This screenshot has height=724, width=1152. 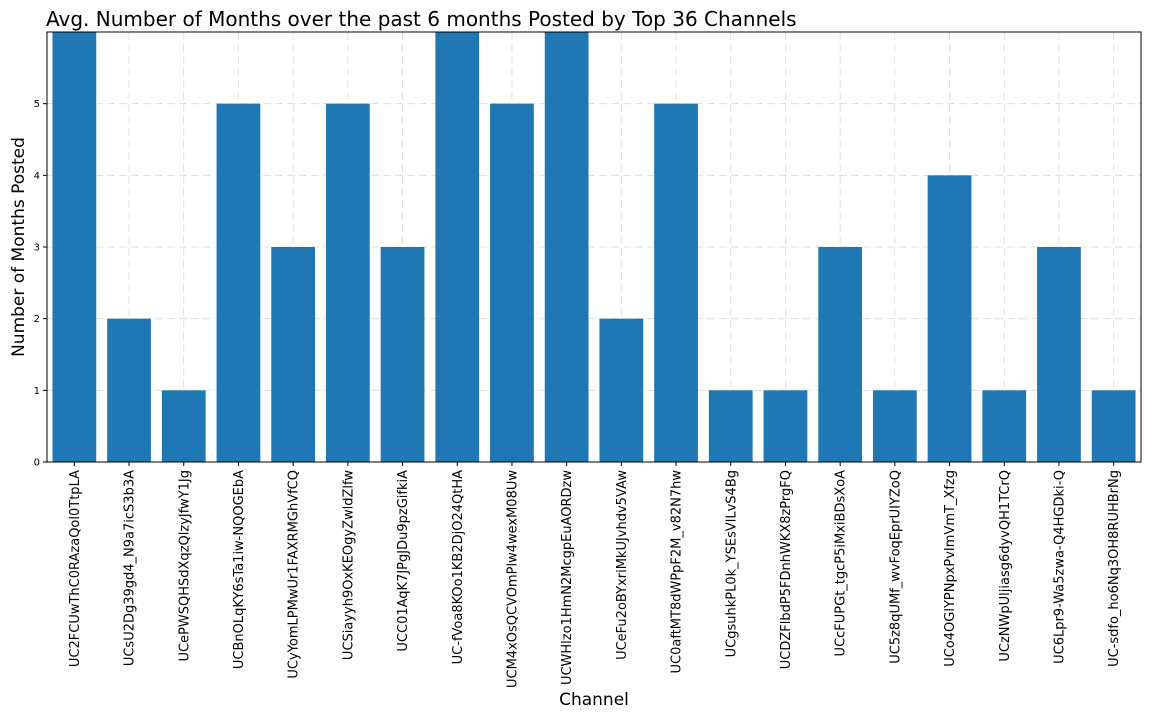 I want to click on x-tick-label: UCo4OGlYPNpxPvImVmT_Xfzg, so click(x=950, y=568).